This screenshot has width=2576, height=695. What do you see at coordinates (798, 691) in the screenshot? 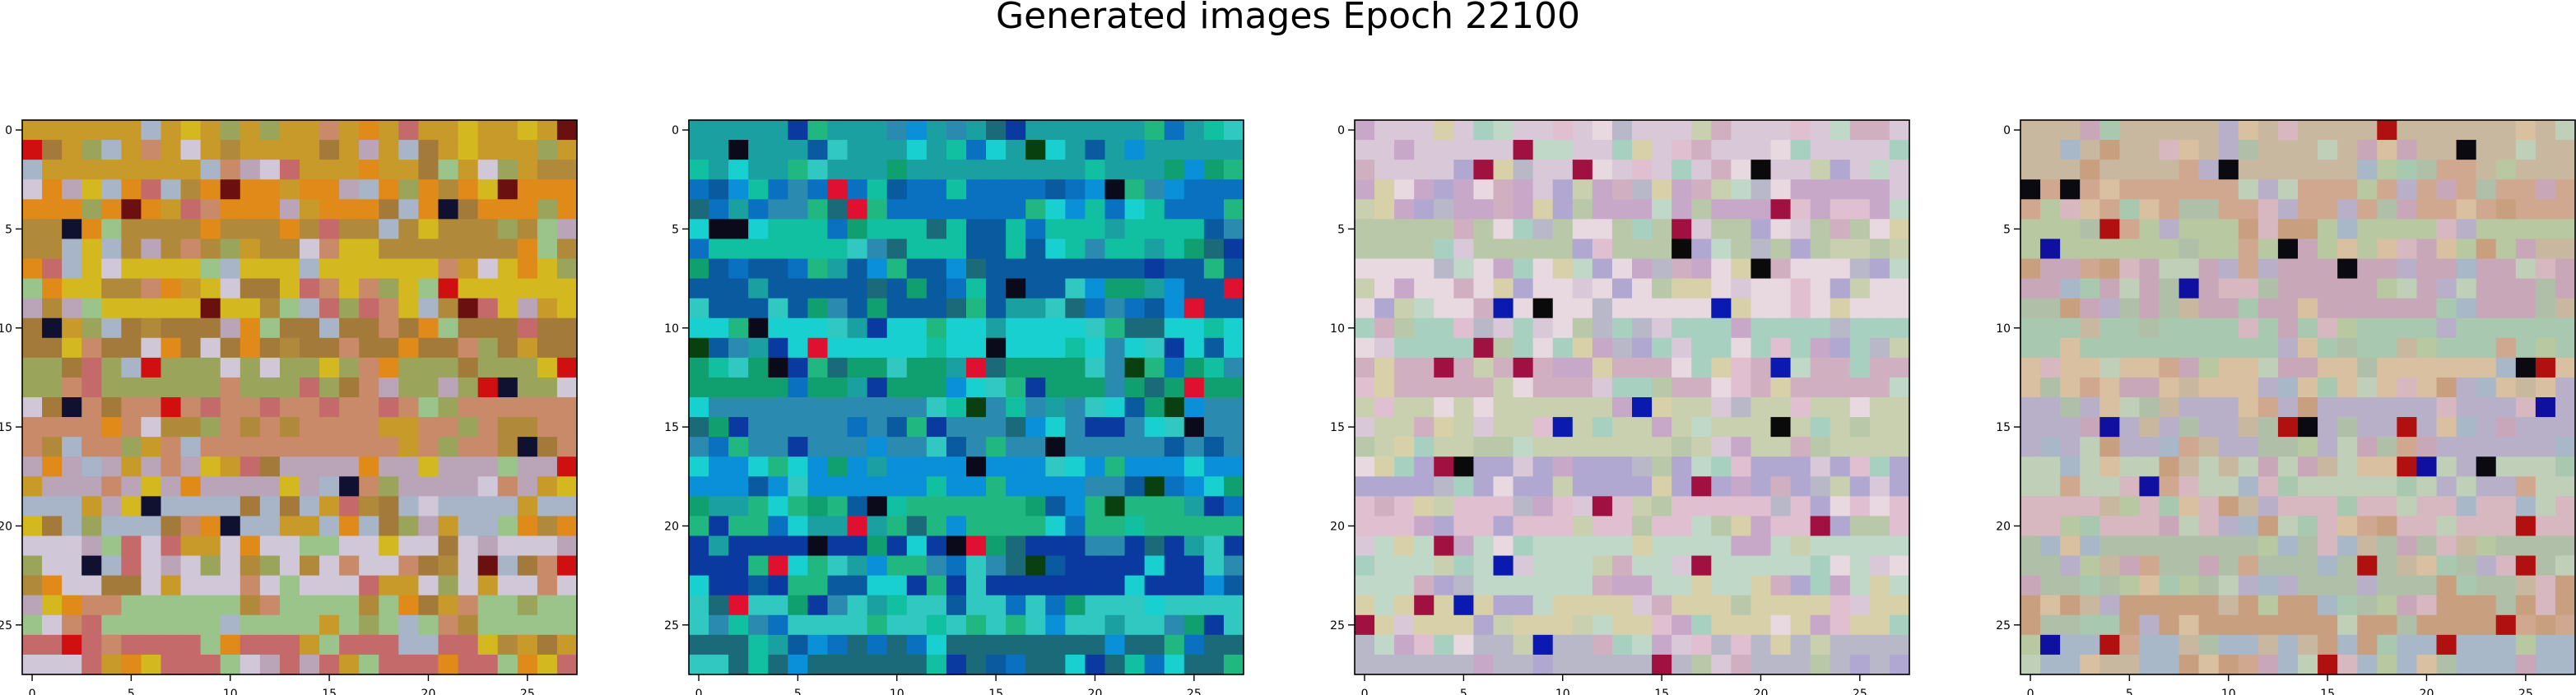
I see `x-tick-label: 5` at bounding box center [798, 691].